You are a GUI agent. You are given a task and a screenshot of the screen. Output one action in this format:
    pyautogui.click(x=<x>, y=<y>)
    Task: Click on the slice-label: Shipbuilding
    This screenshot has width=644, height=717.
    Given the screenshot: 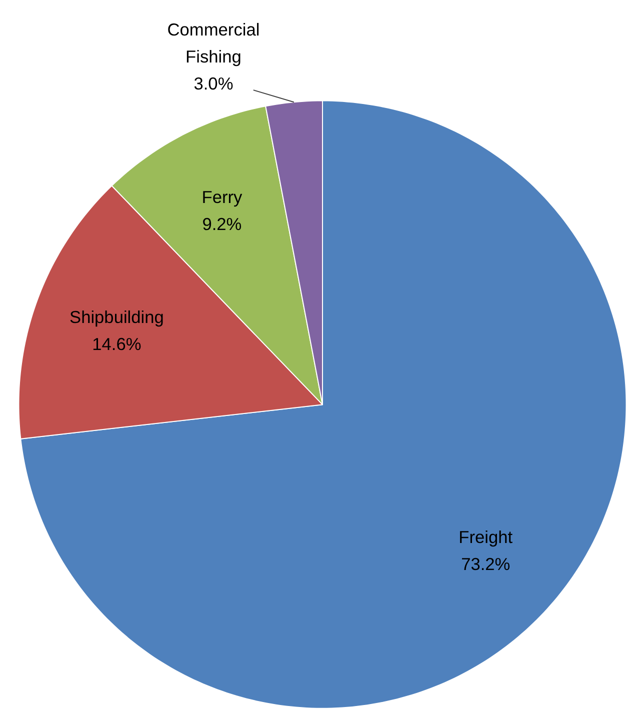 What is the action you would take?
    pyautogui.click(x=117, y=316)
    